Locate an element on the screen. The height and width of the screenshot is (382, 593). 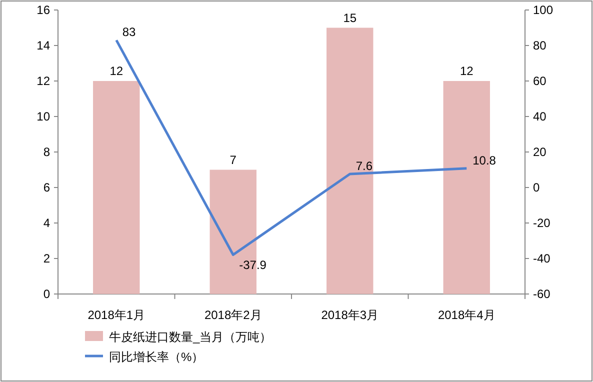
y-tick-label: 6 is located at coordinates (46, 187).